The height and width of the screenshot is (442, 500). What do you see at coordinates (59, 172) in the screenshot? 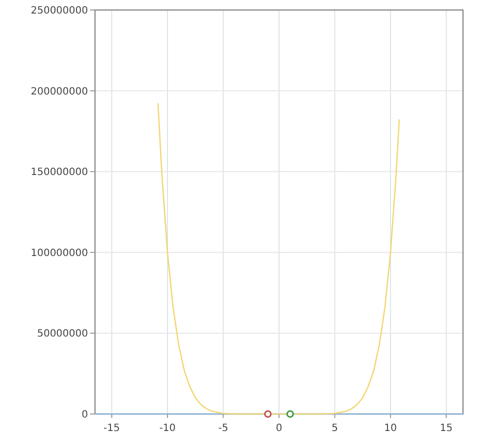
I see `y-tick-label: 150000000` at bounding box center [59, 172].